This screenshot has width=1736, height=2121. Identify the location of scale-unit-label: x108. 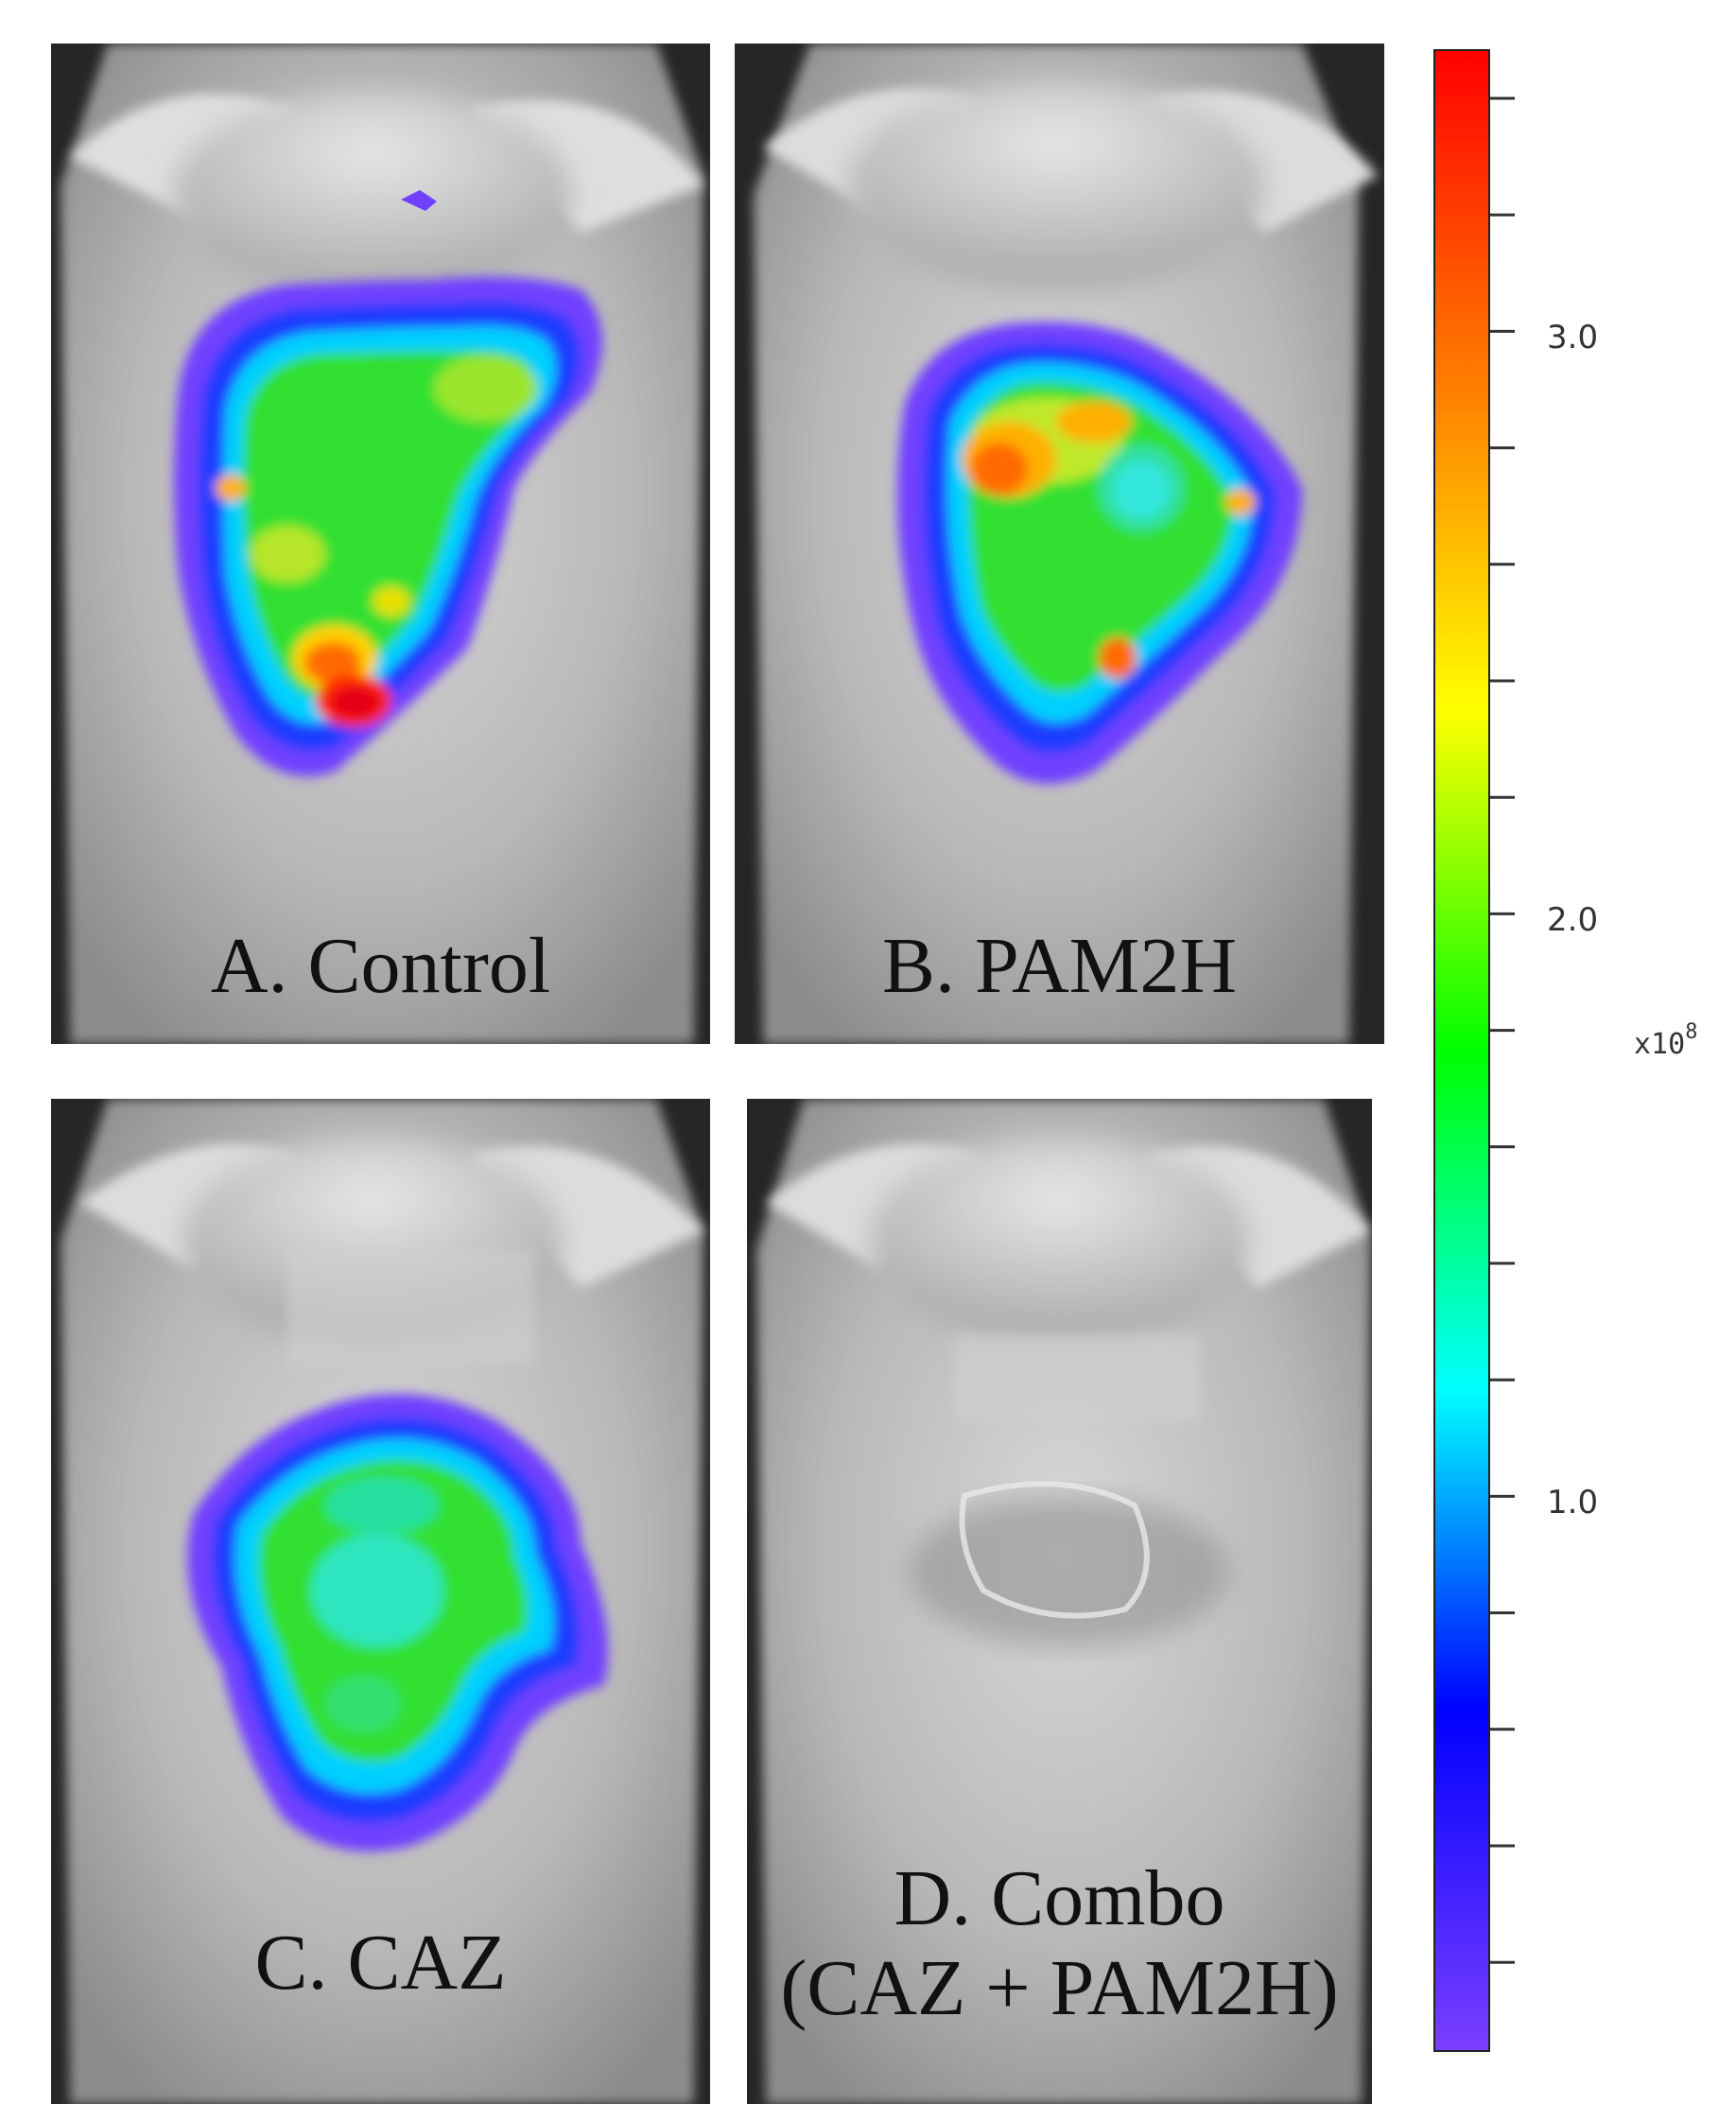
(1665, 1040).